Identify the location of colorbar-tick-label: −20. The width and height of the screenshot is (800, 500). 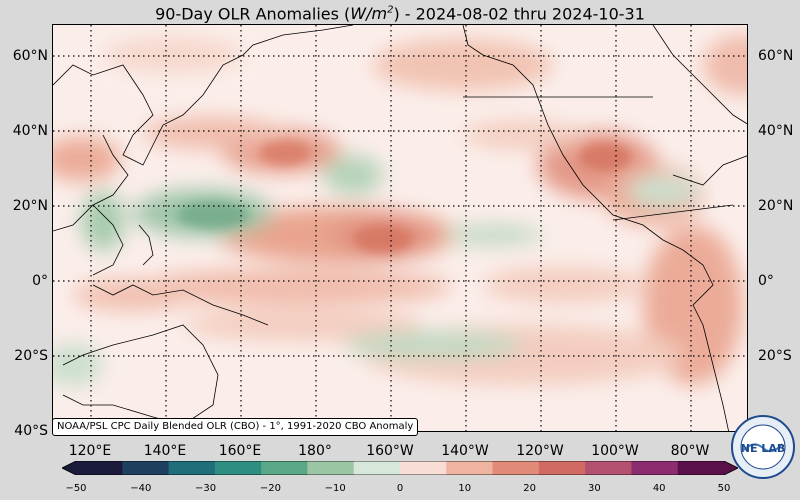
(270, 488).